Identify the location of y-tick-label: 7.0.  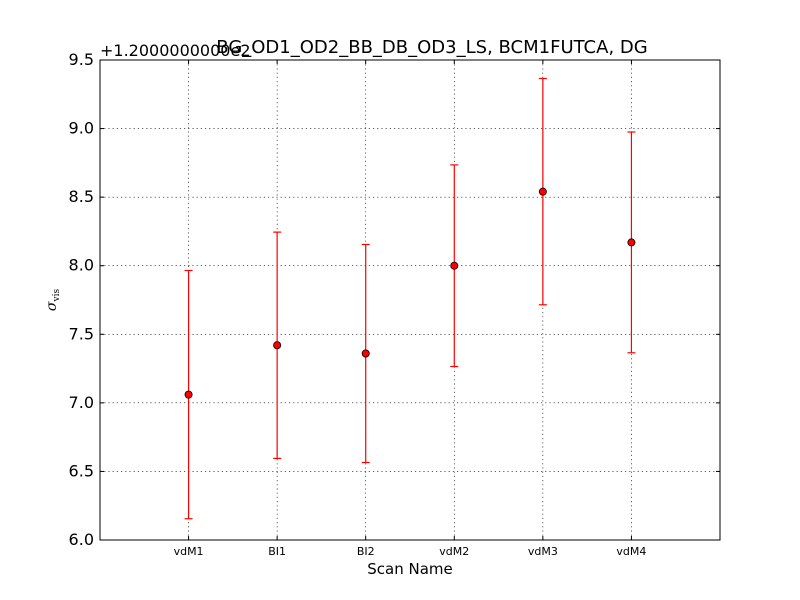
(81, 402).